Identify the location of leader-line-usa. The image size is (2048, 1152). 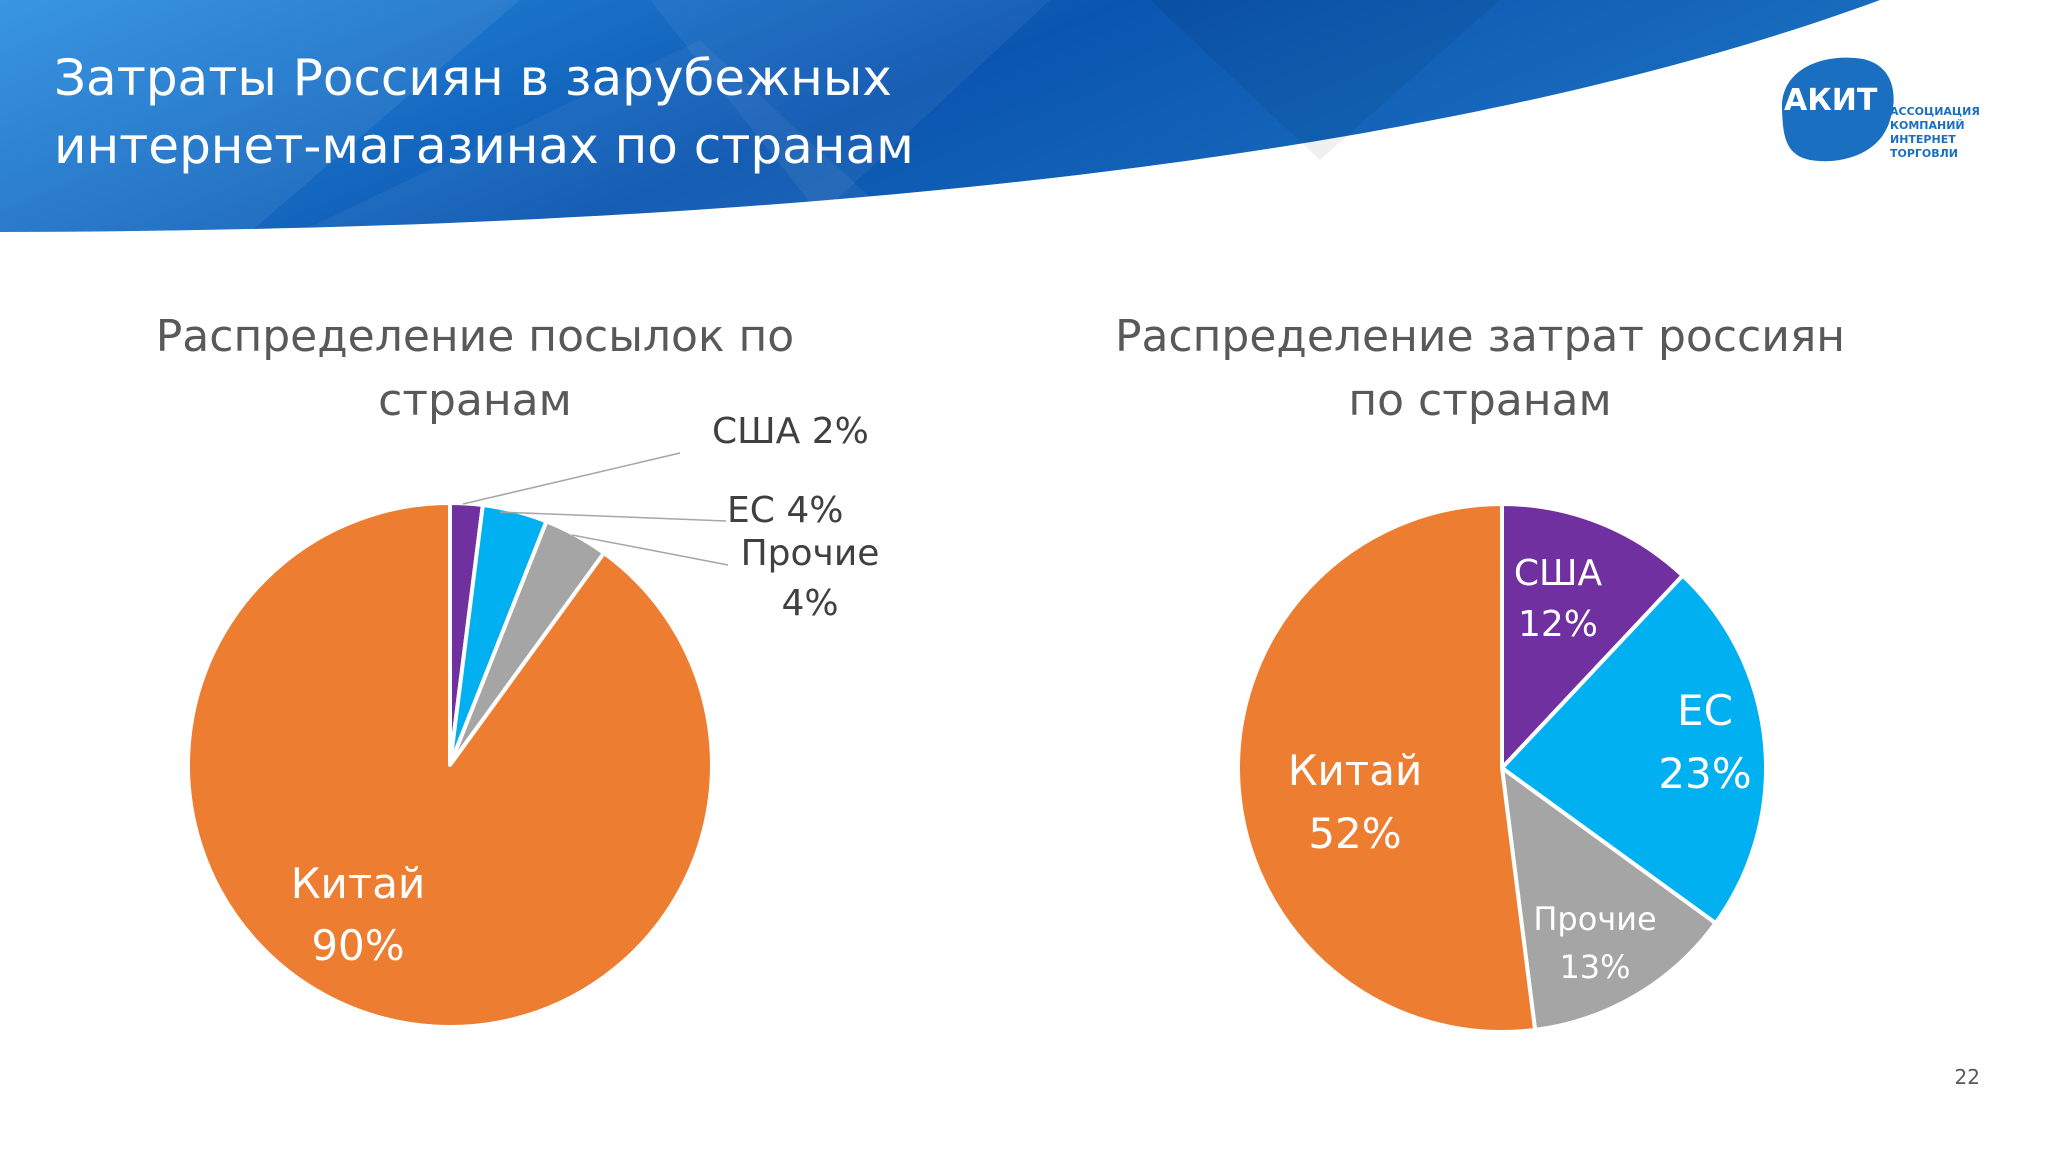
(571, 478).